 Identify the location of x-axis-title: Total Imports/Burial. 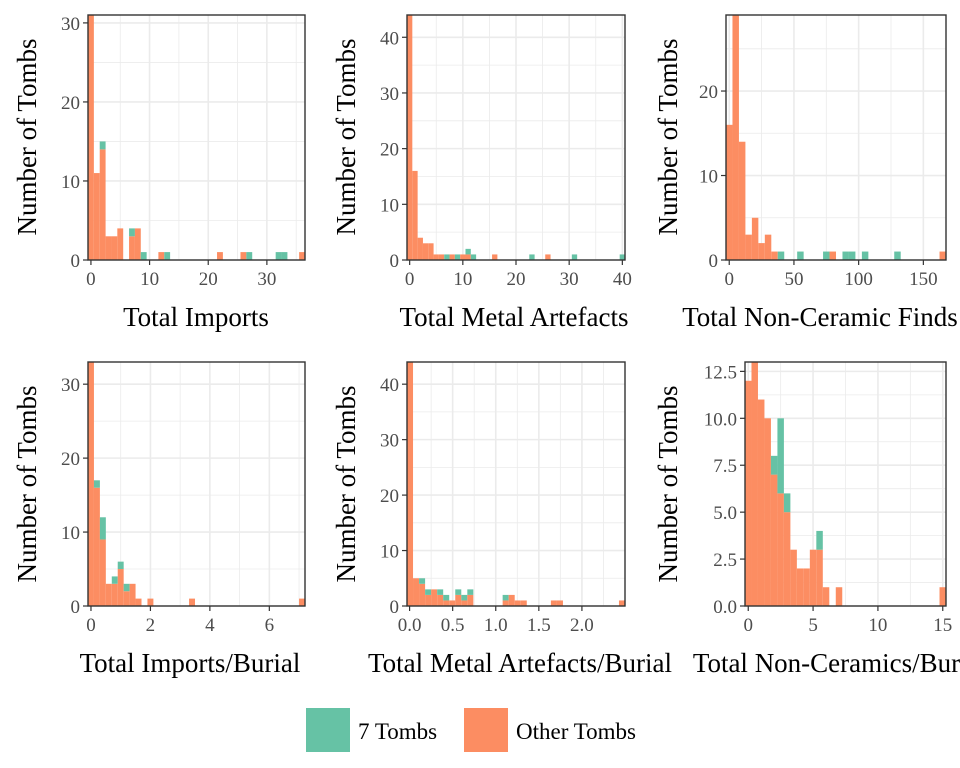
(190, 663).